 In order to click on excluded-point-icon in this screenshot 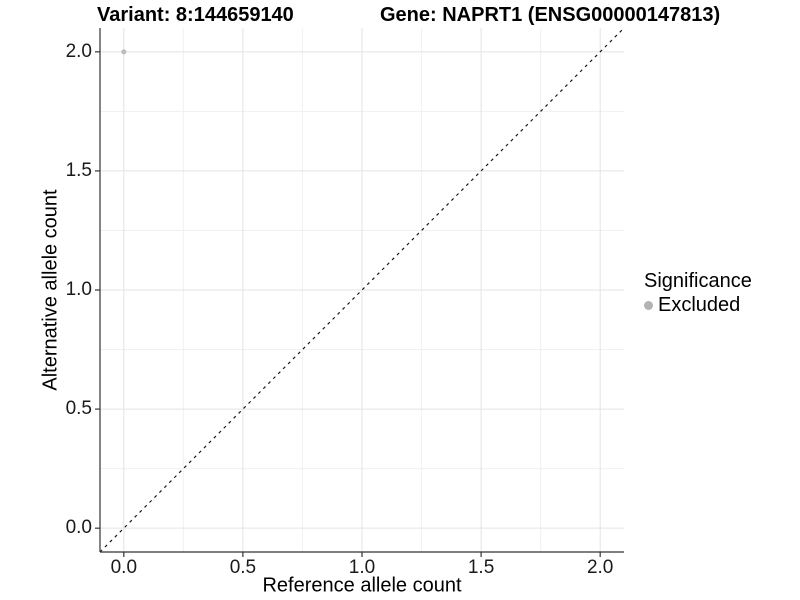, I will do `click(648, 305)`.